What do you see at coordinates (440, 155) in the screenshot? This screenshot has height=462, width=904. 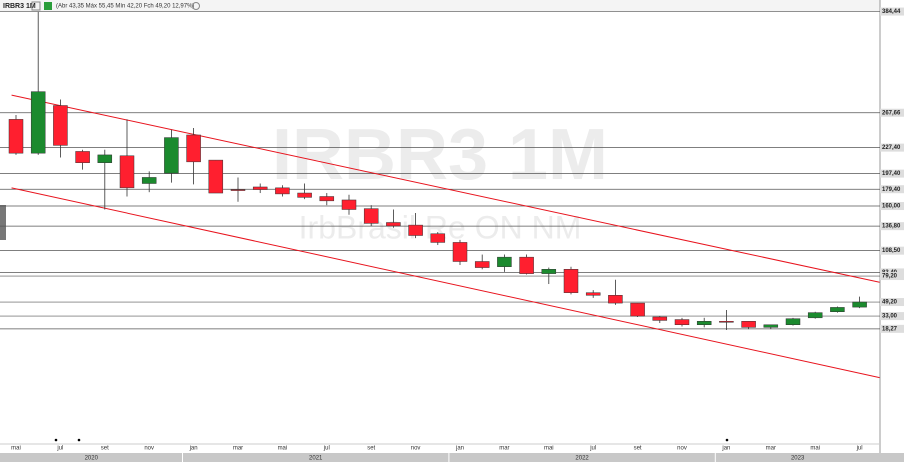 I see `watermark-title: IRBR3 1M` at bounding box center [440, 155].